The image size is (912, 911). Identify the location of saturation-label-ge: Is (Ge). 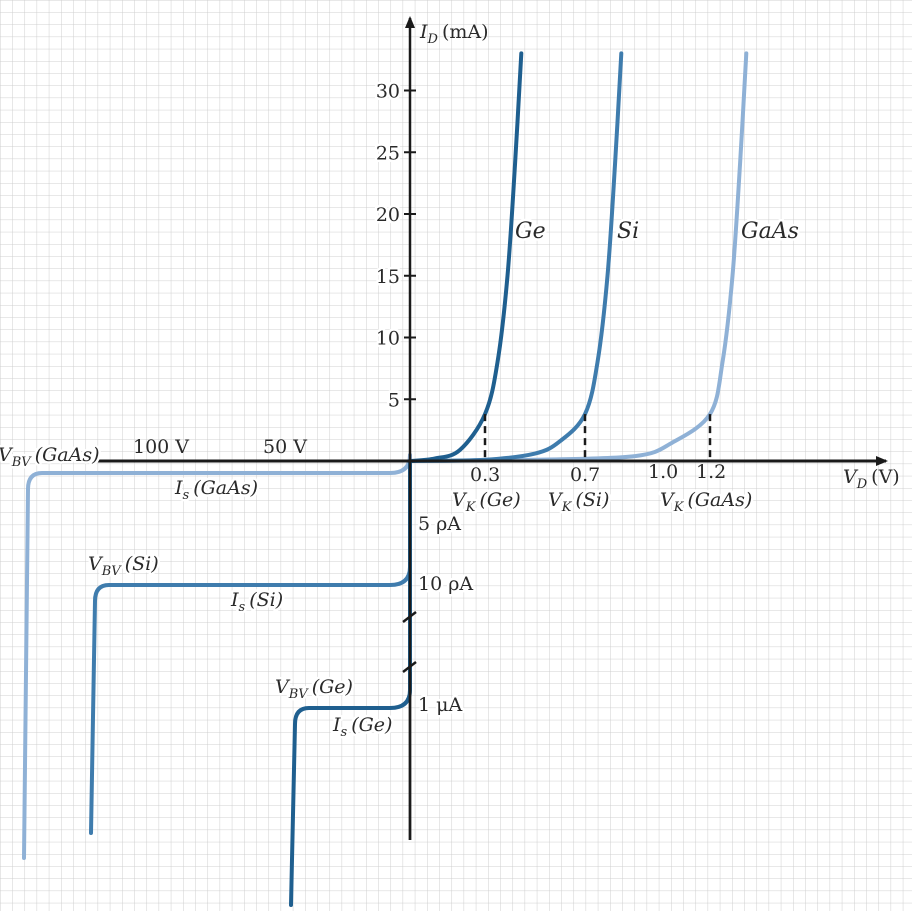
(362, 727).